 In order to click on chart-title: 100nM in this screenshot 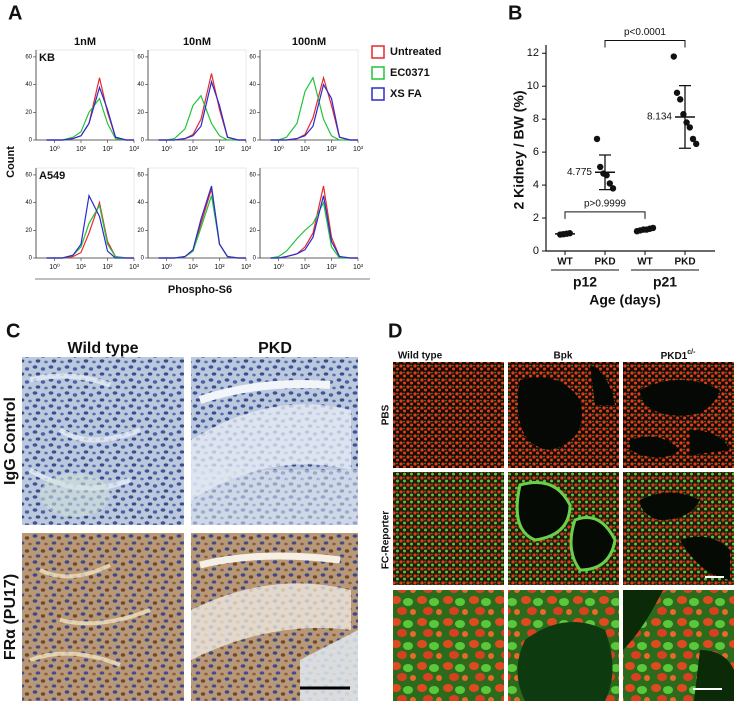, I will do `click(309, 42)`.